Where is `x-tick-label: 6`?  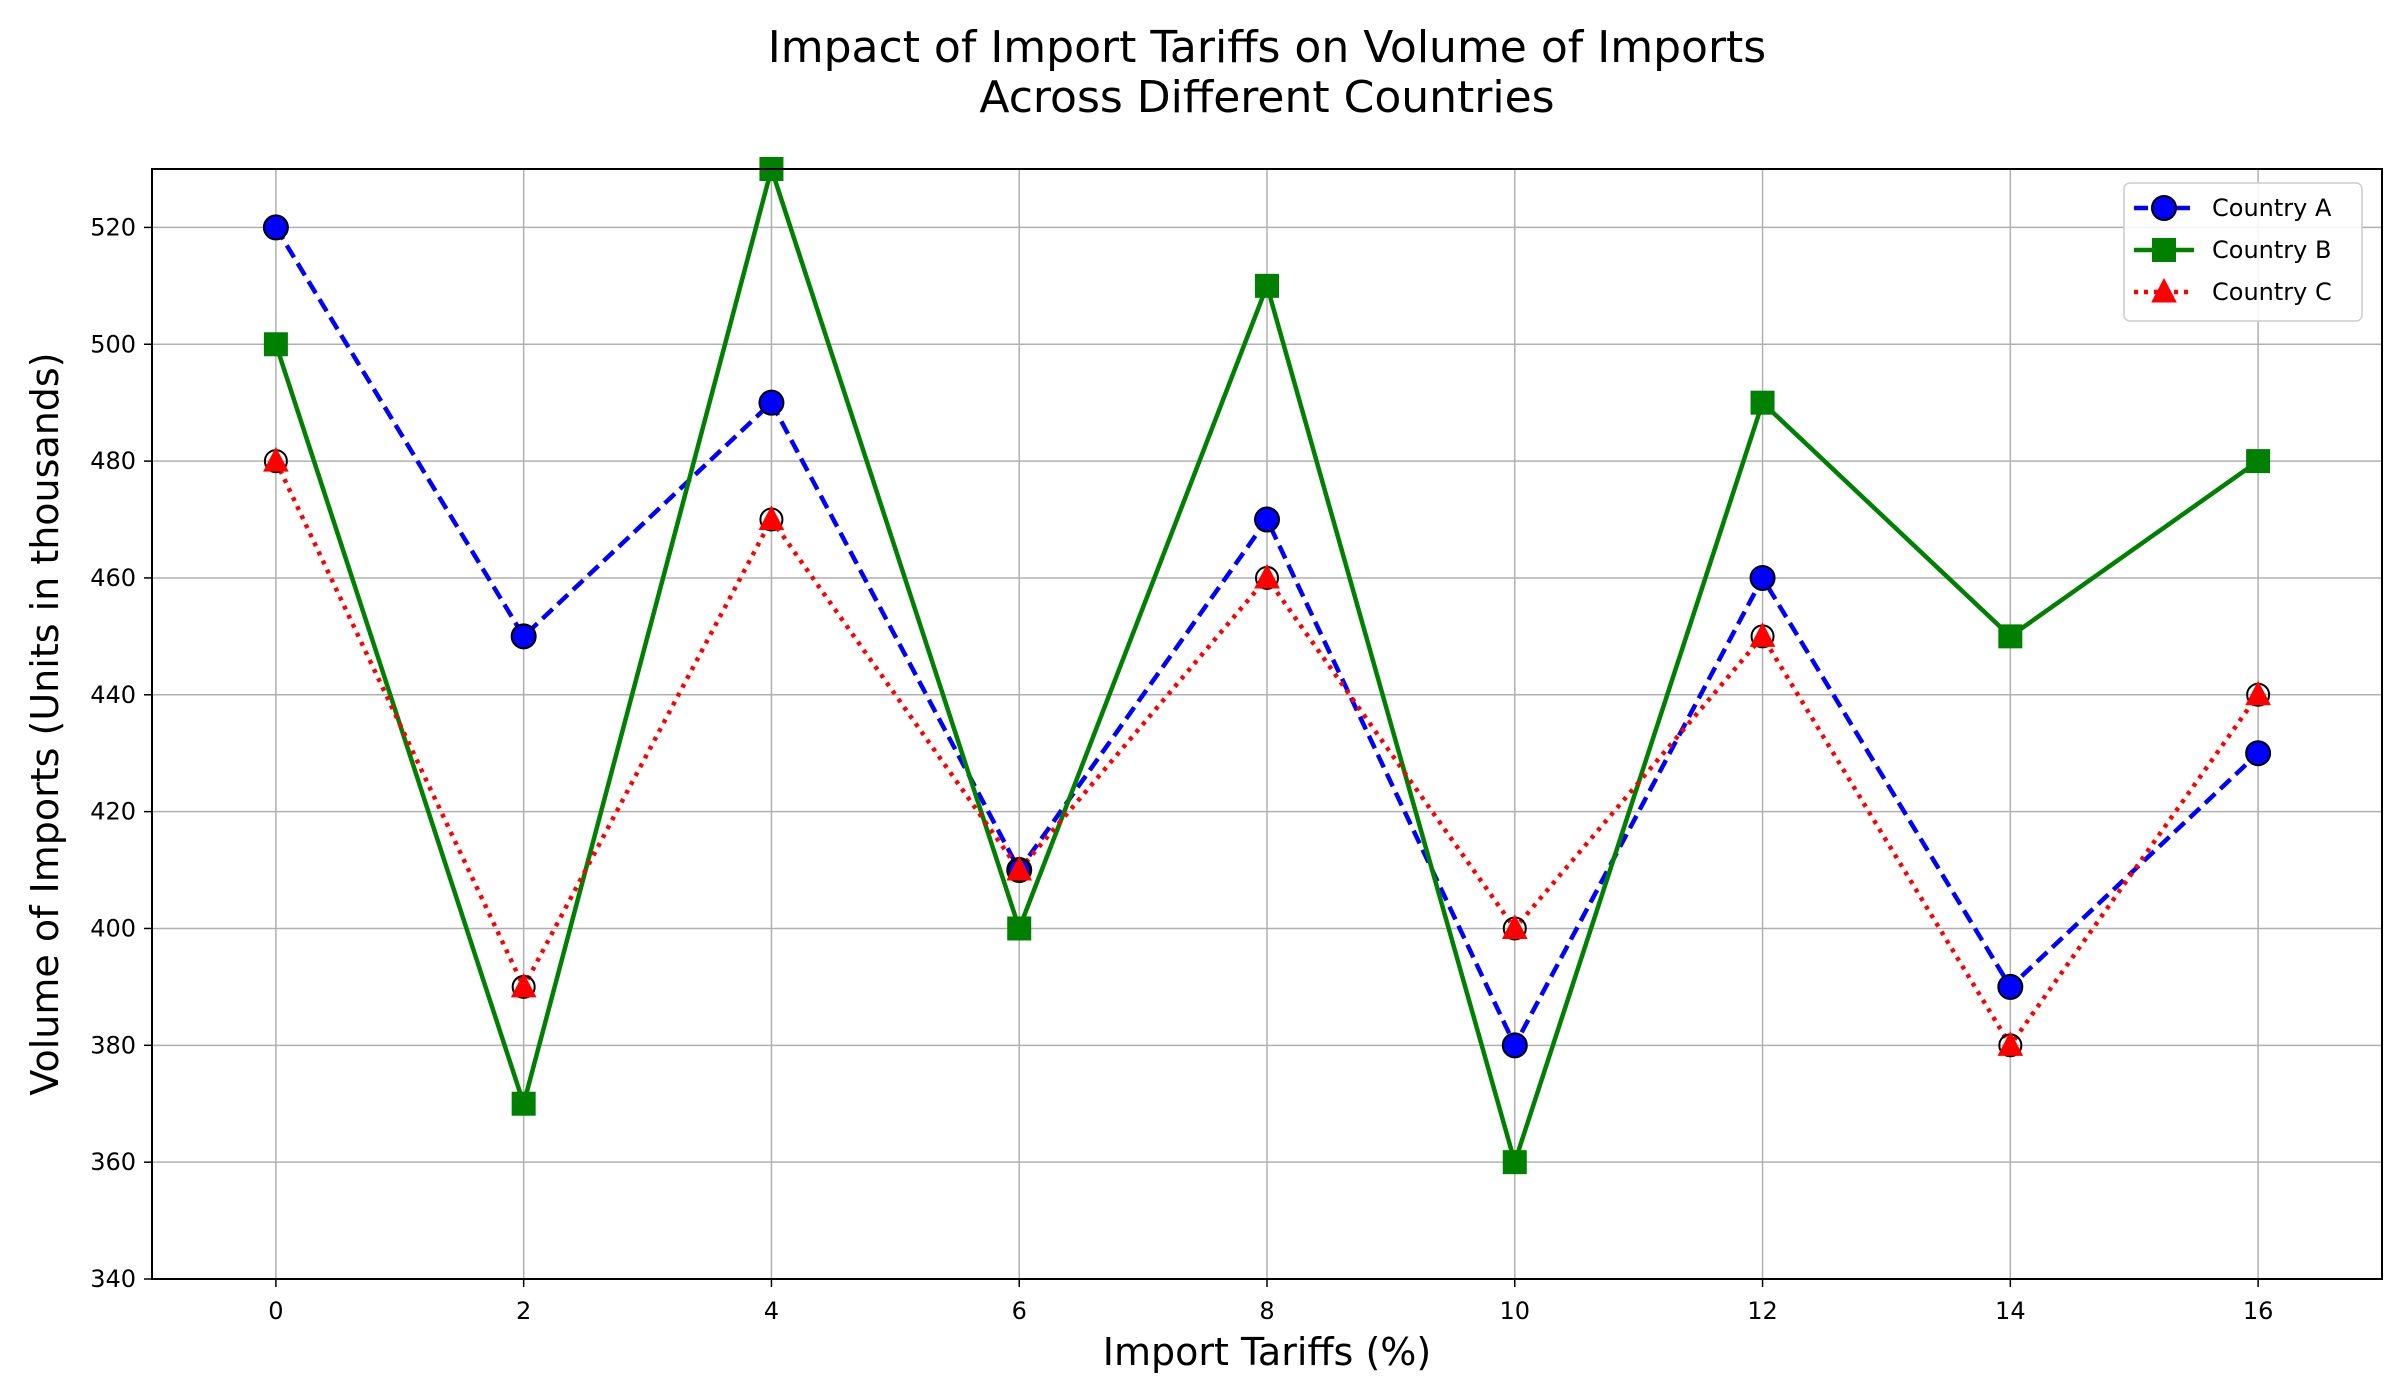 x-tick-label: 6 is located at coordinates (1019, 1311).